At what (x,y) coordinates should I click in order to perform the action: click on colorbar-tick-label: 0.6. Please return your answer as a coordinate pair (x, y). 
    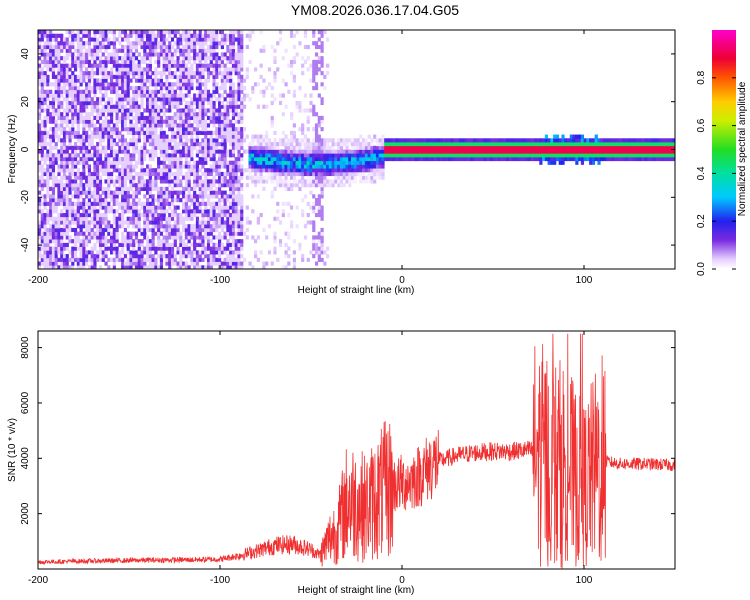
    Looking at the image, I should click on (701, 125).